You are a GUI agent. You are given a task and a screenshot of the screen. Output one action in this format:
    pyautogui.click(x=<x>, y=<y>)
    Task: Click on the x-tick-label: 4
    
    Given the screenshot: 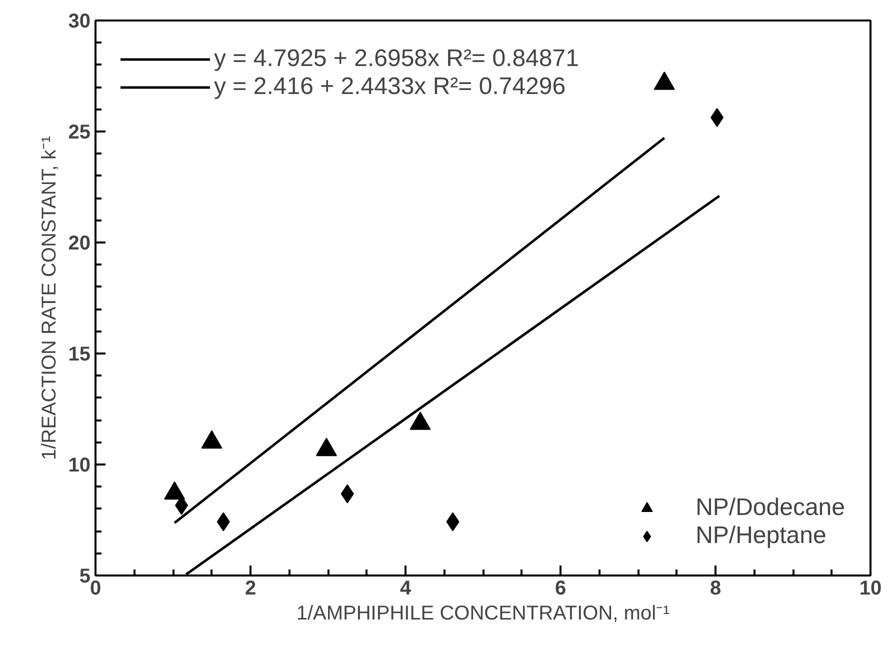 What is the action you would take?
    pyautogui.click(x=406, y=589)
    